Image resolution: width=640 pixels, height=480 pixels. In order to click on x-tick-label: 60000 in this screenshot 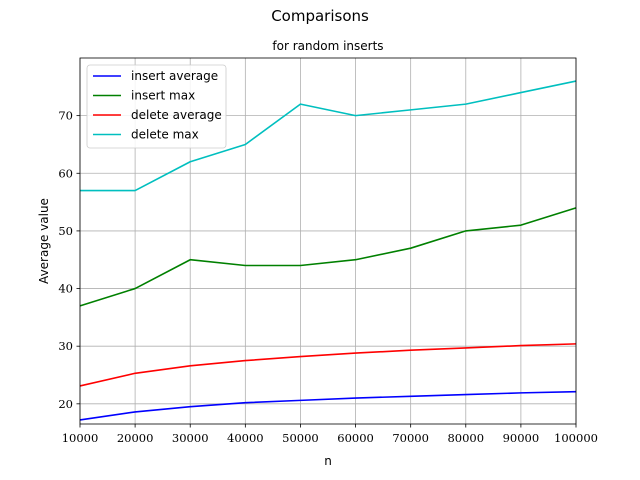, I will do `click(355, 438)`.